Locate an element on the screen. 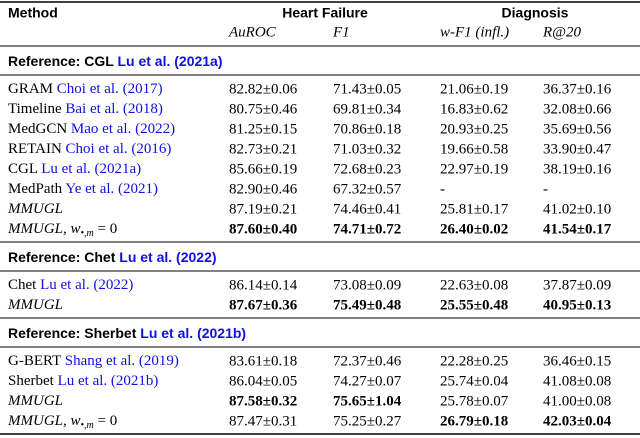 This screenshot has width=640, height=438. section-title: Reference: Chet Lu et al. (2022) is located at coordinates (112, 257).